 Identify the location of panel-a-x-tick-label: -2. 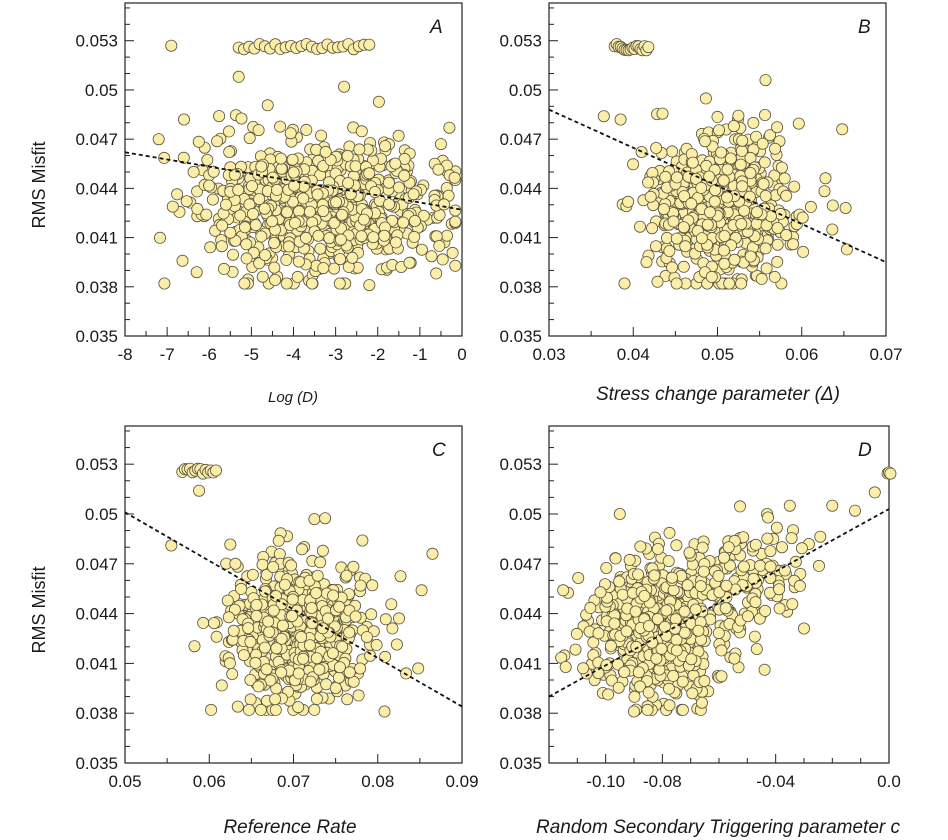
(377, 354).